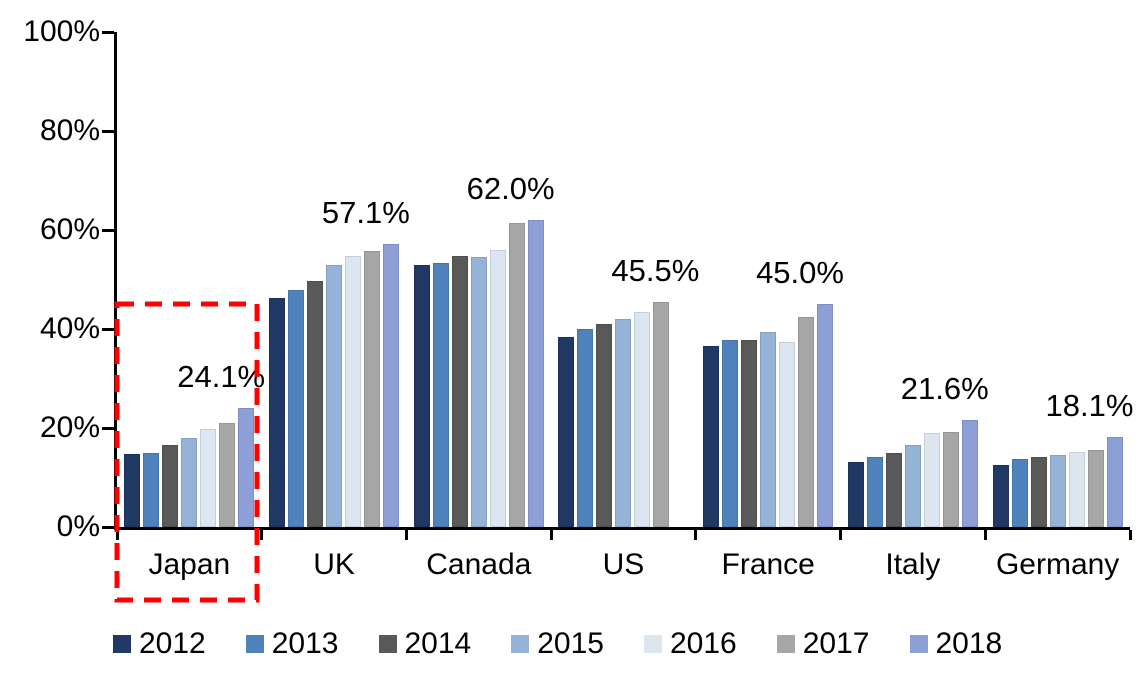  What do you see at coordinates (372, 388) in the screenshot?
I see `bar-uk-2017` at bounding box center [372, 388].